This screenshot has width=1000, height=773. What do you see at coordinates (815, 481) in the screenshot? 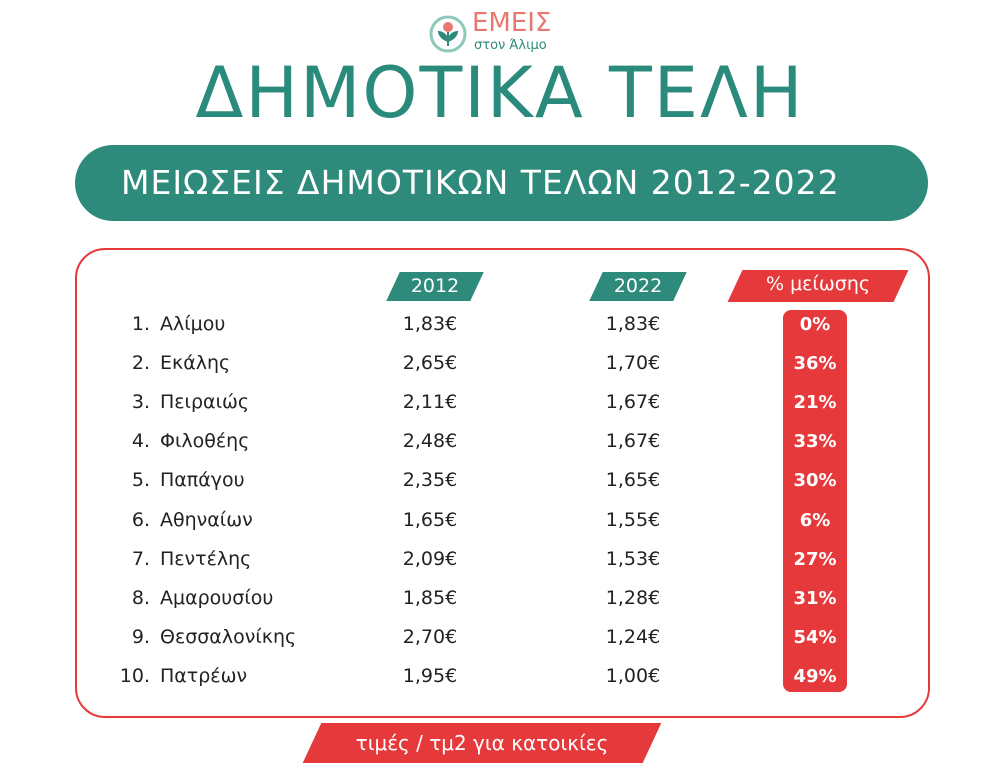
I see `reduction: 30%` at bounding box center [815, 481].